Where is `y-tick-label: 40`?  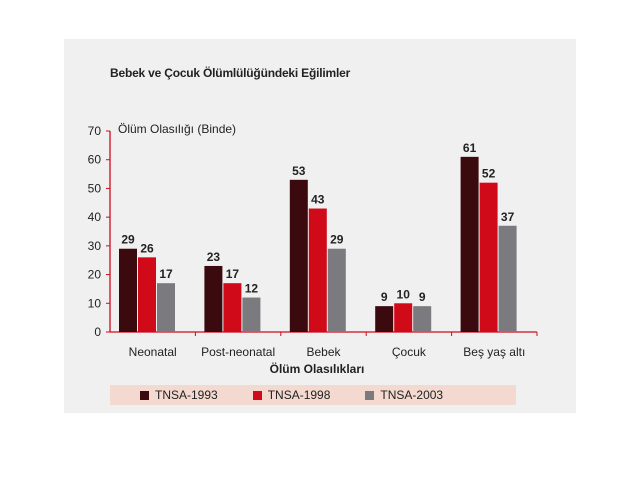
y-tick-label: 40 is located at coordinates (95, 217).